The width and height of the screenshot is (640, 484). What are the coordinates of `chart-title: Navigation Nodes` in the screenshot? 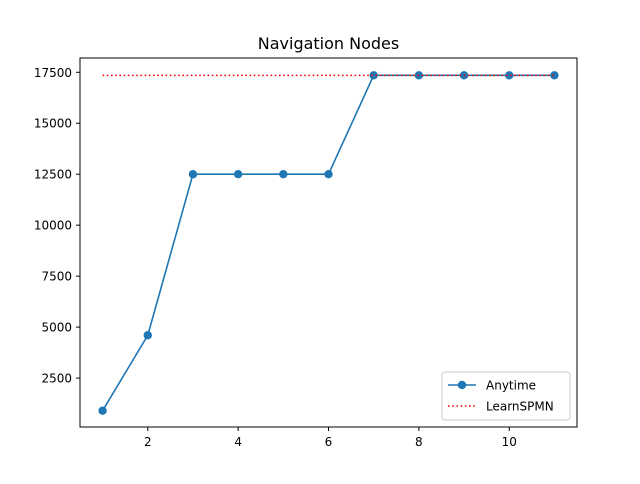 It's located at (328, 43).